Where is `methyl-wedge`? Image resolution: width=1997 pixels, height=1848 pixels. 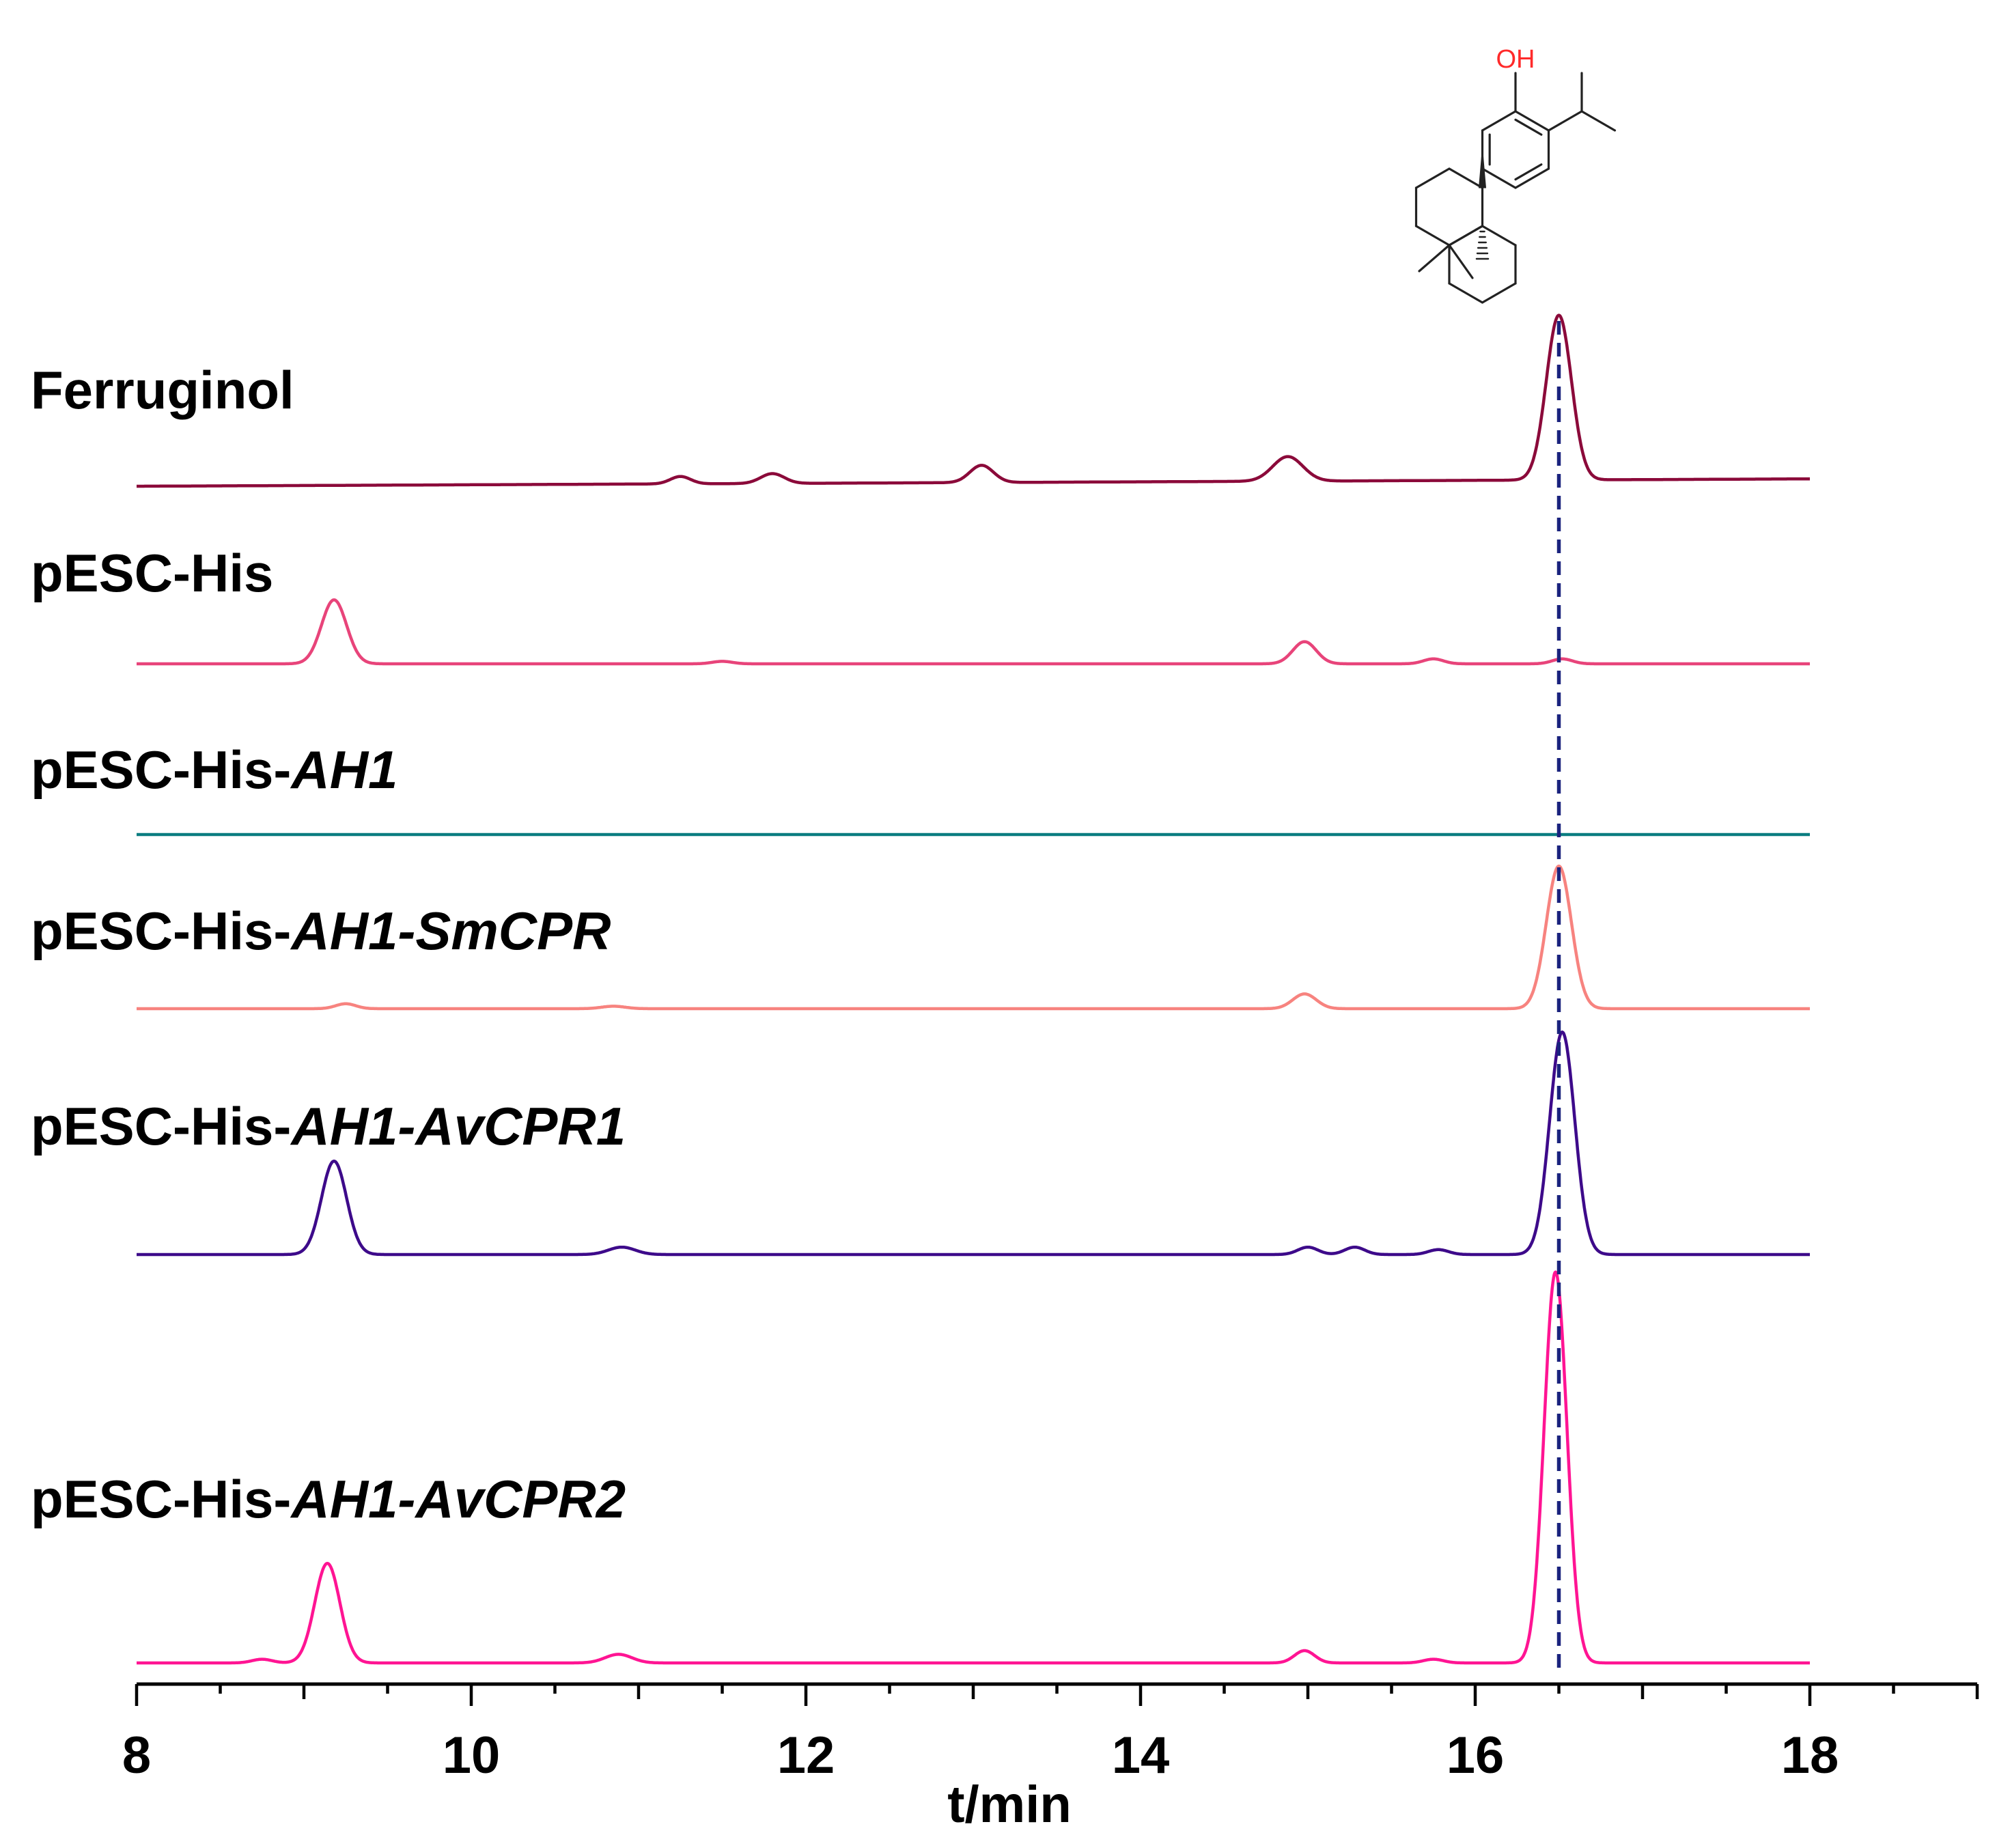
methyl-wedge is located at coordinates (1482, 168).